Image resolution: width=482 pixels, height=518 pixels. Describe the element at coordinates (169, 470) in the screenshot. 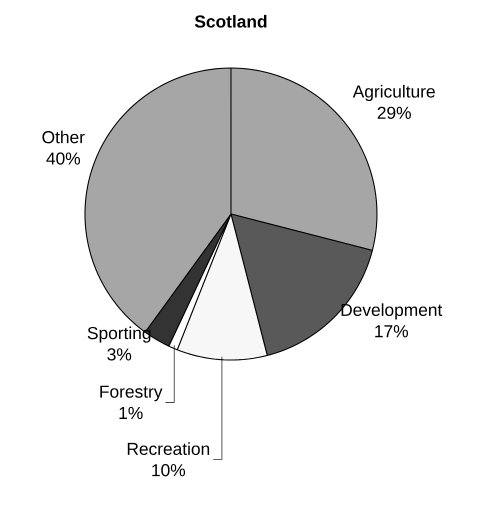

I see `data-label: 10%` at that location.